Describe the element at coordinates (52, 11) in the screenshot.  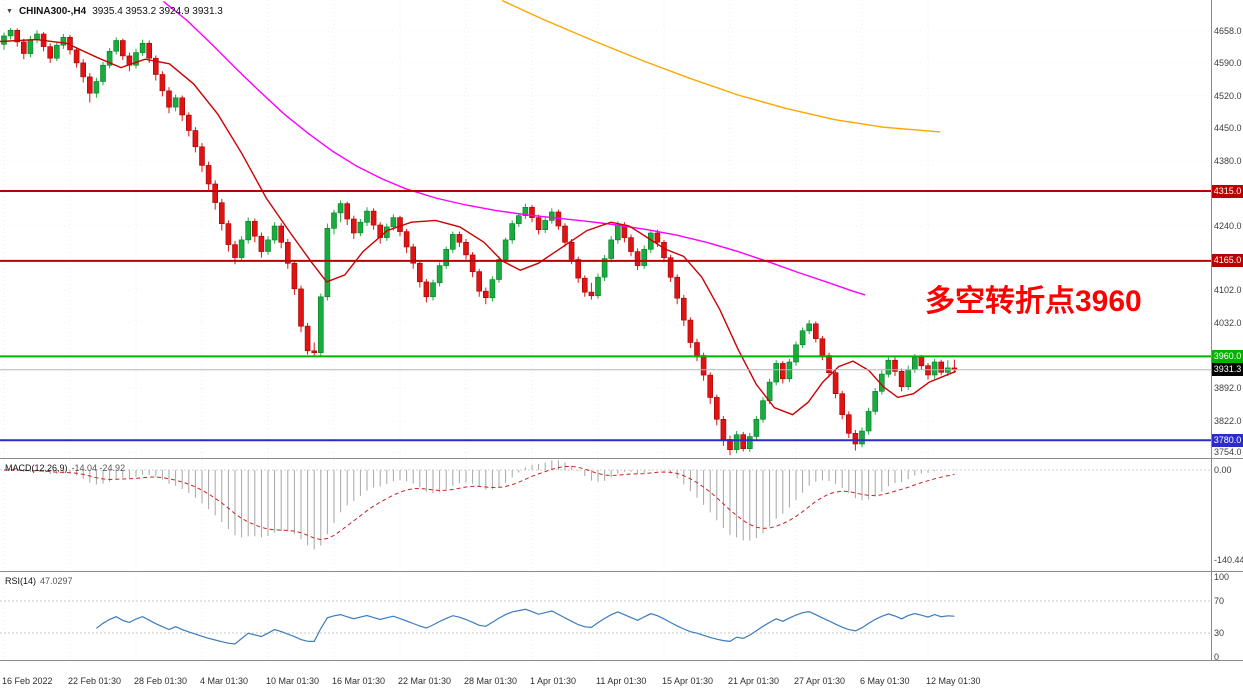
I see `symbol-title: CHINA300-,H4` at that location.